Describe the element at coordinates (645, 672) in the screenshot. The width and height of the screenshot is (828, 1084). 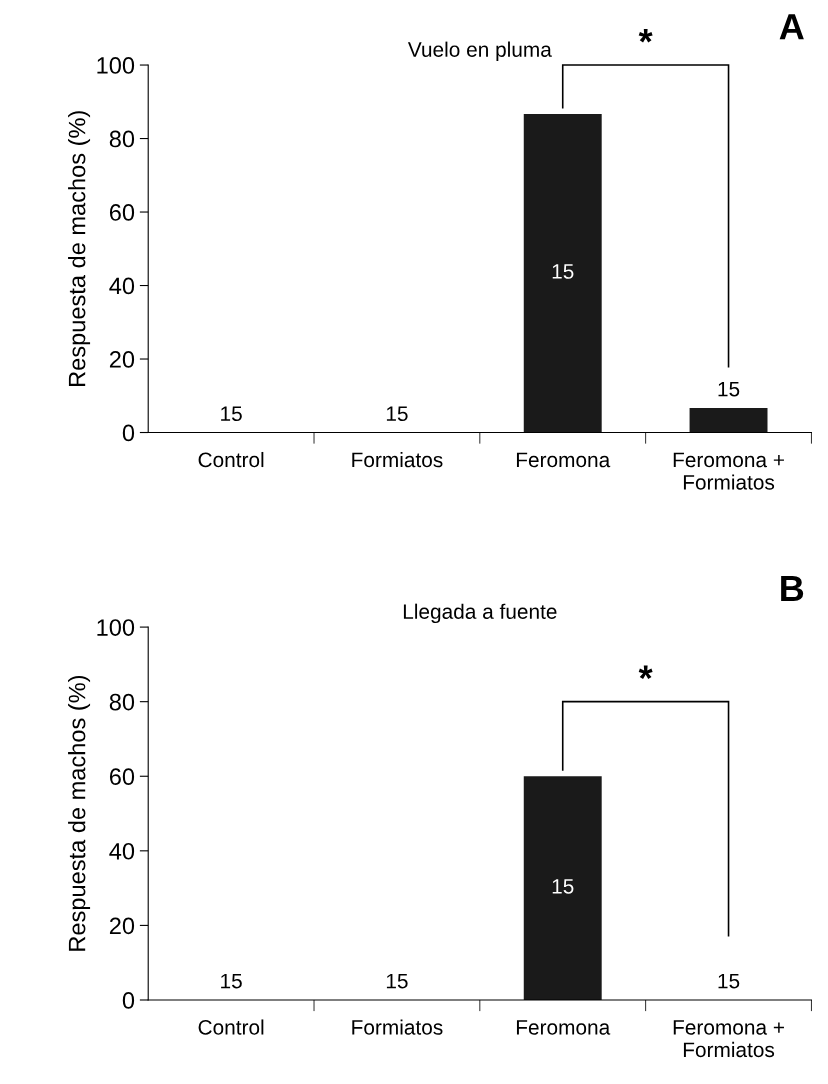
I see `annotation: *` at that location.